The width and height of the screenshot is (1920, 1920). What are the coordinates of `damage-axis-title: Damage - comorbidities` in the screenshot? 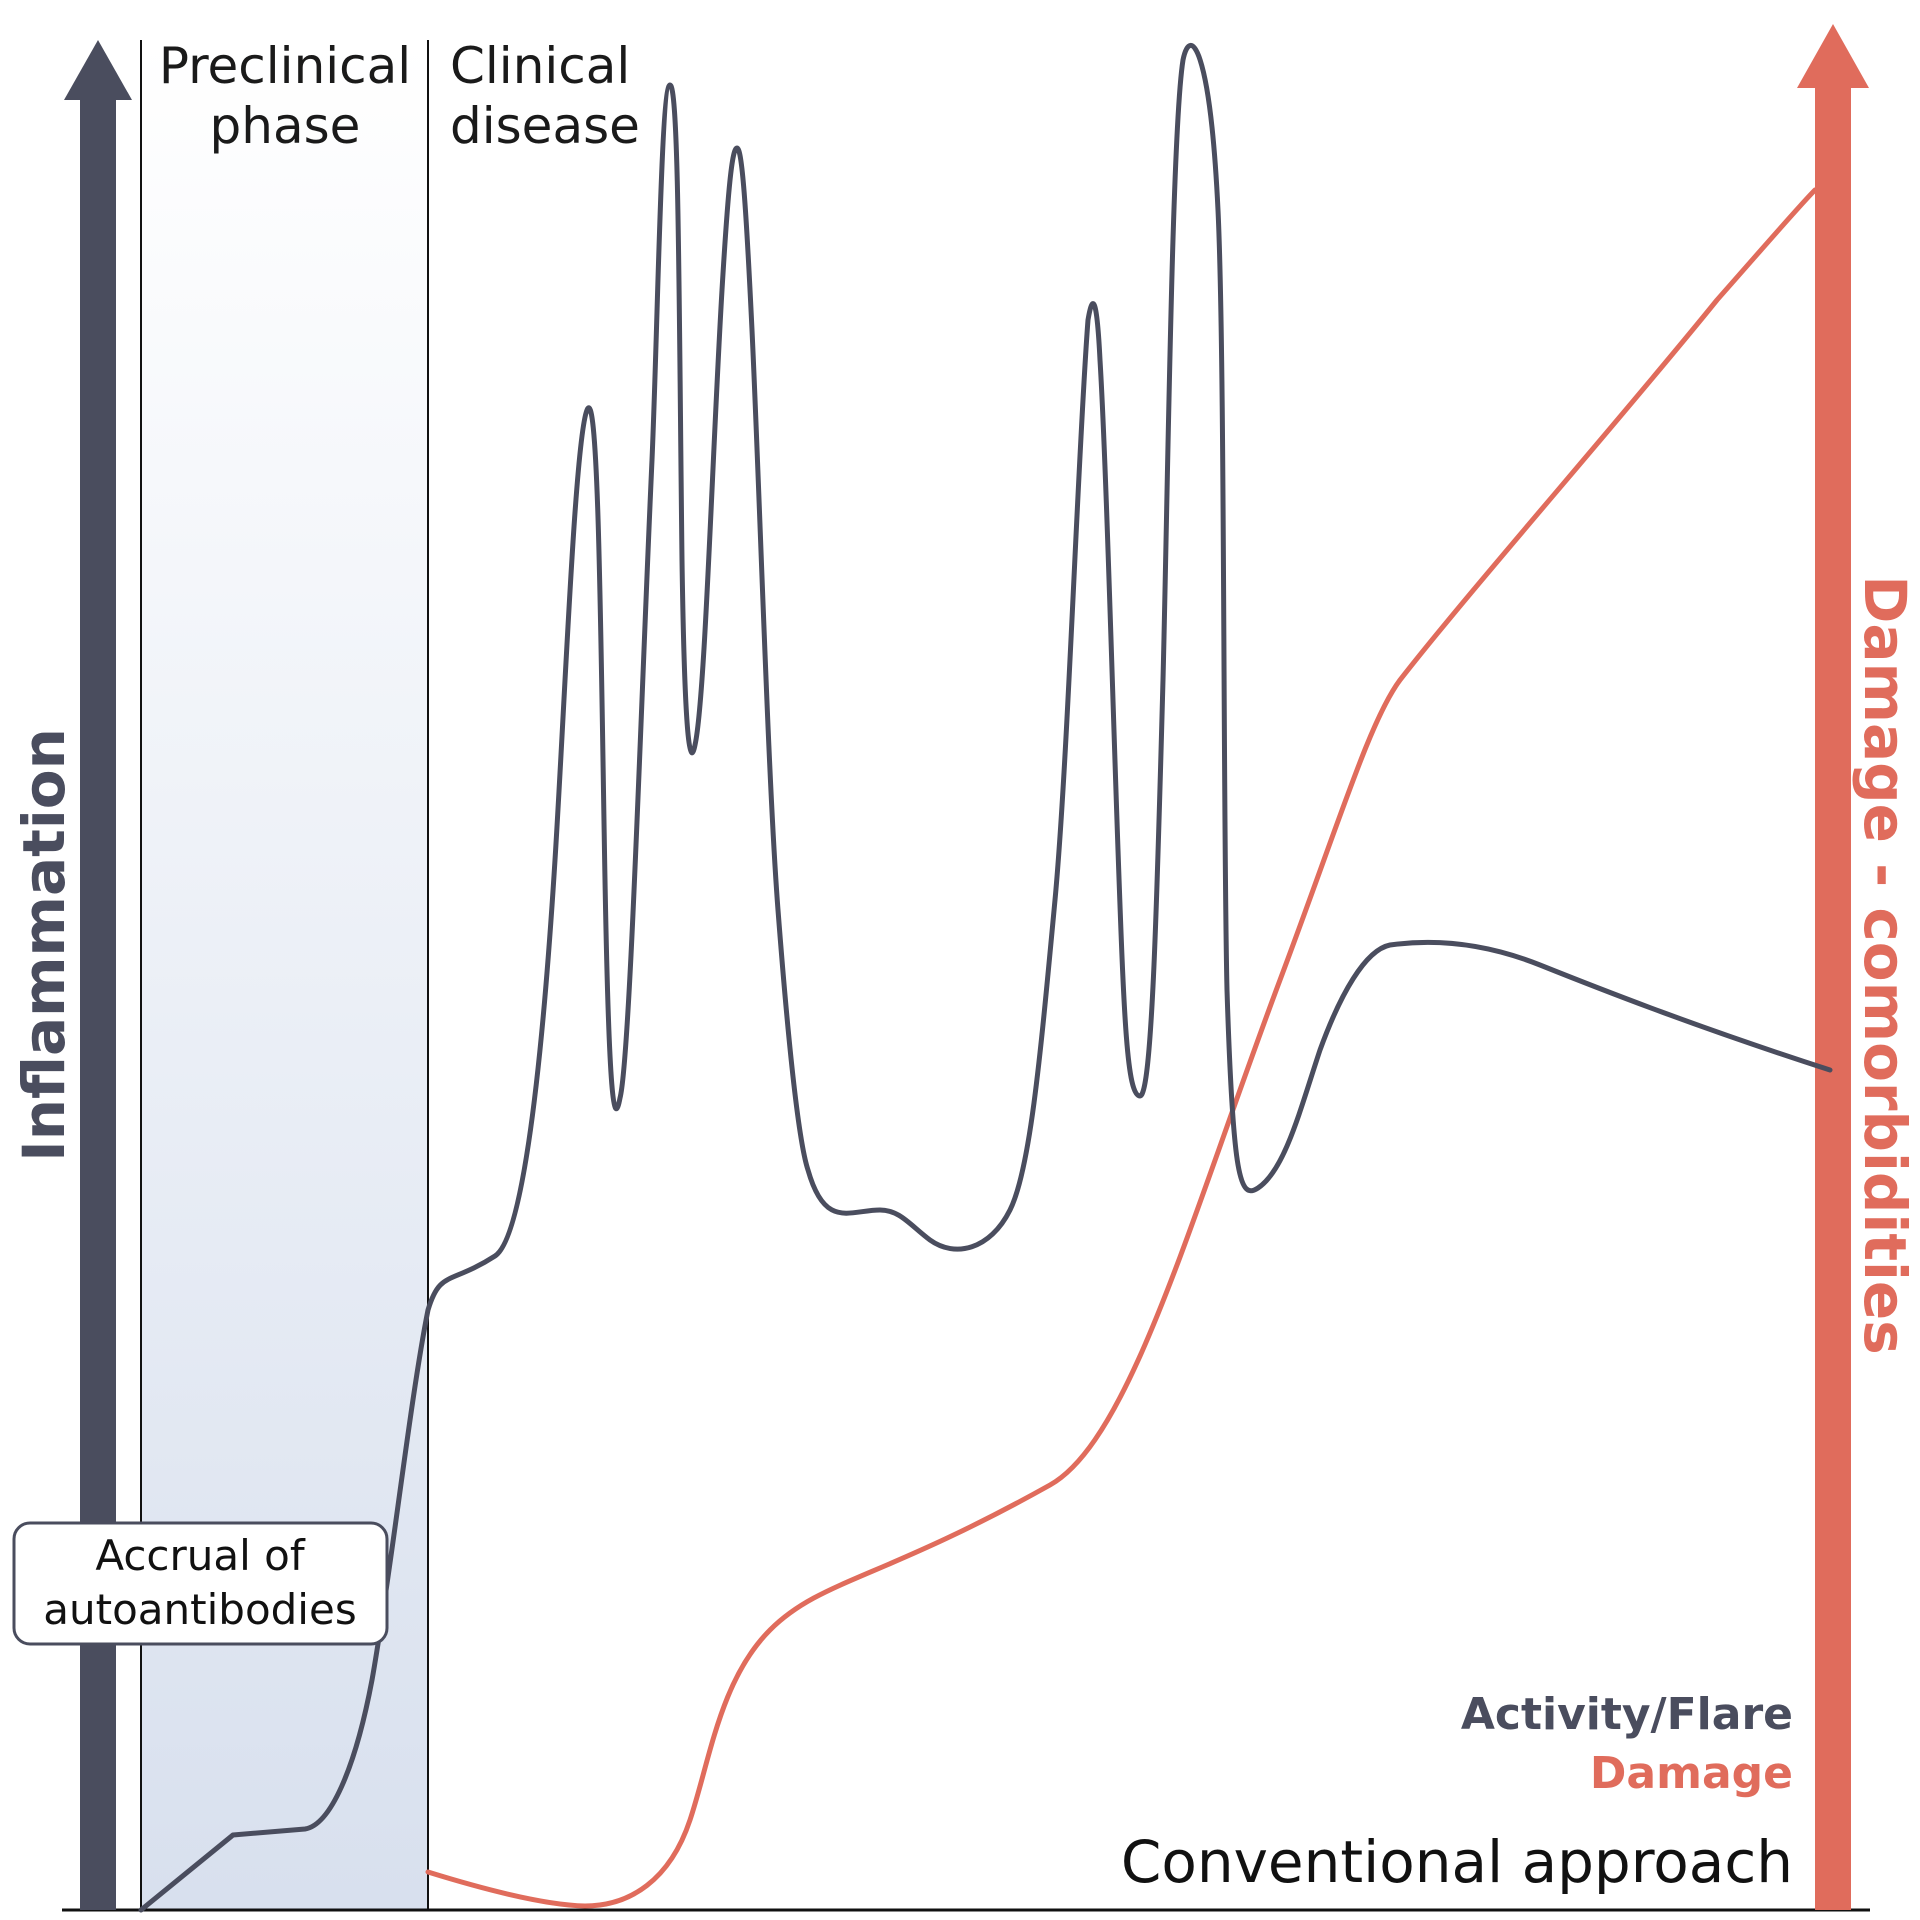 It's located at (1885, 965).